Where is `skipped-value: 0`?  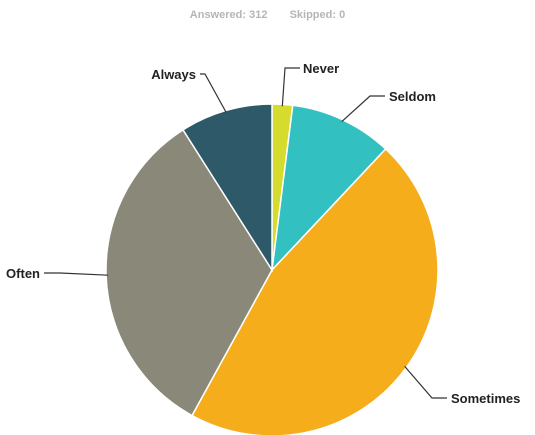 skipped-value: 0 is located at coordinates (342, 15).